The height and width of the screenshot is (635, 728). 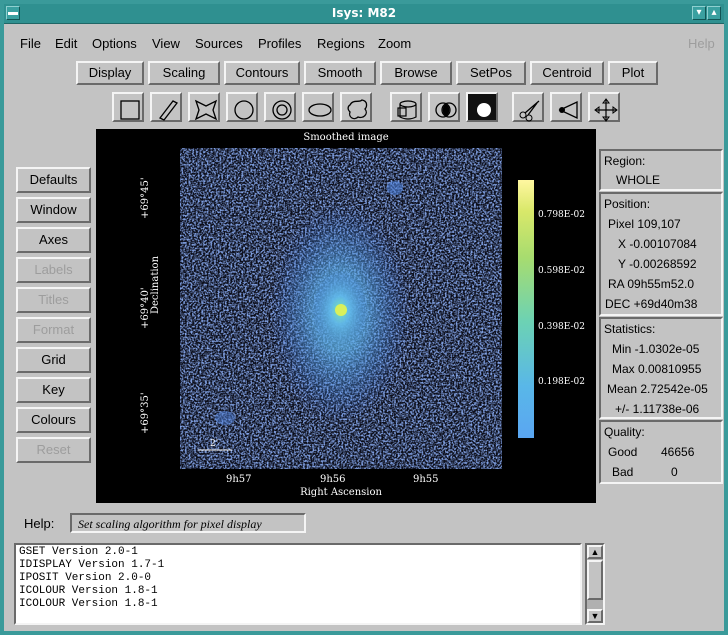 I want to click on circle-tool, so click(x=242, y=107).